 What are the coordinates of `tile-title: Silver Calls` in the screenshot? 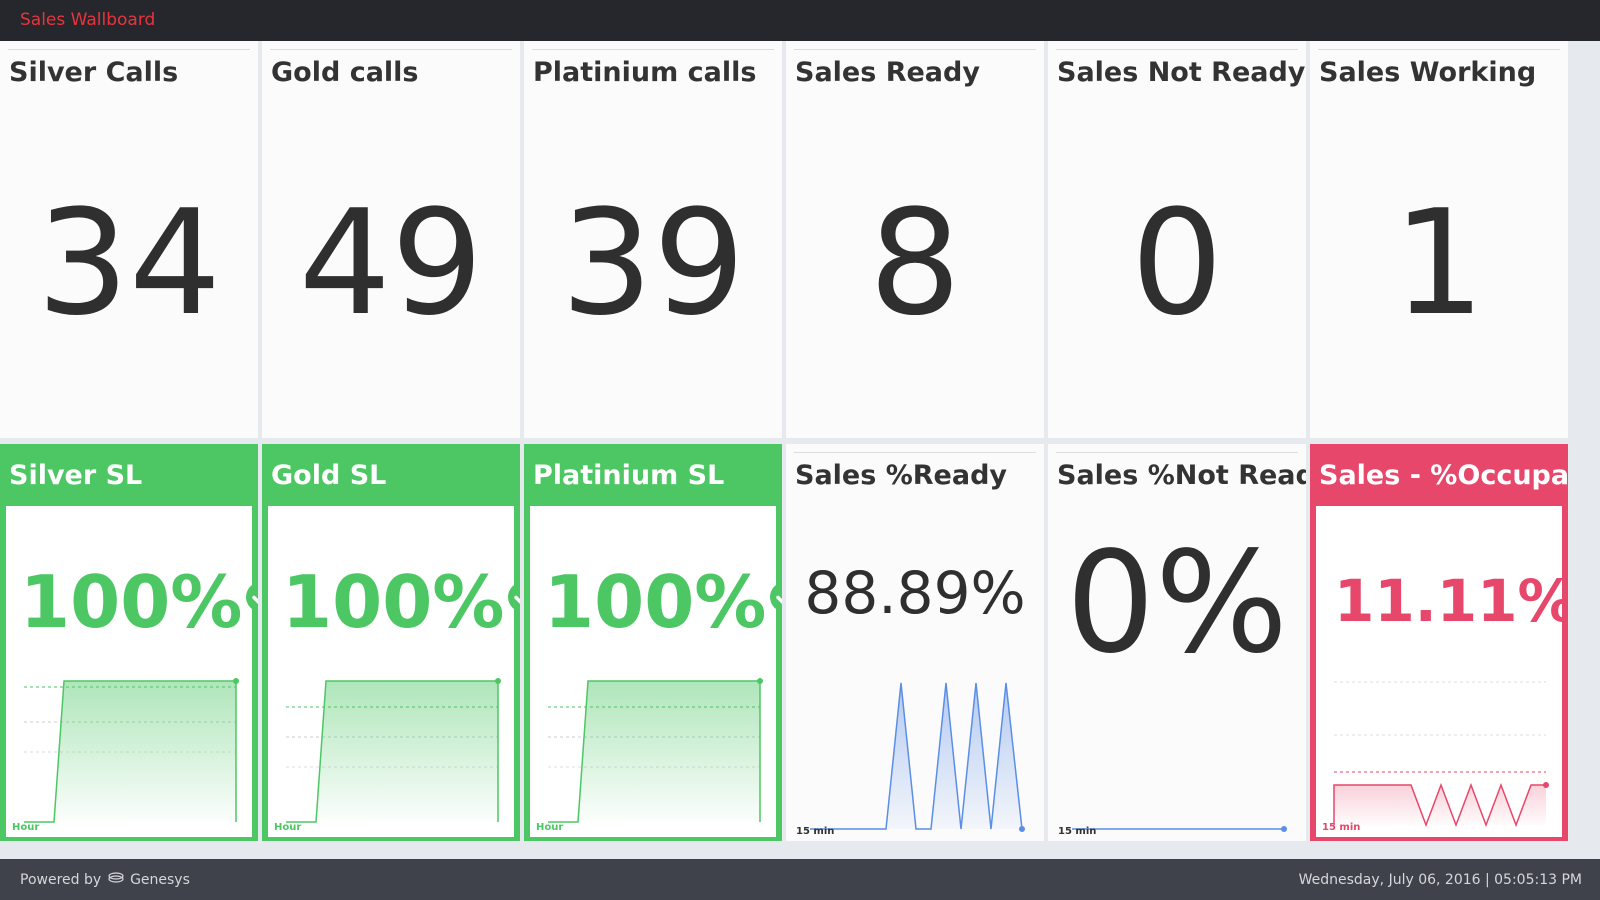 It's located at (94, 72).